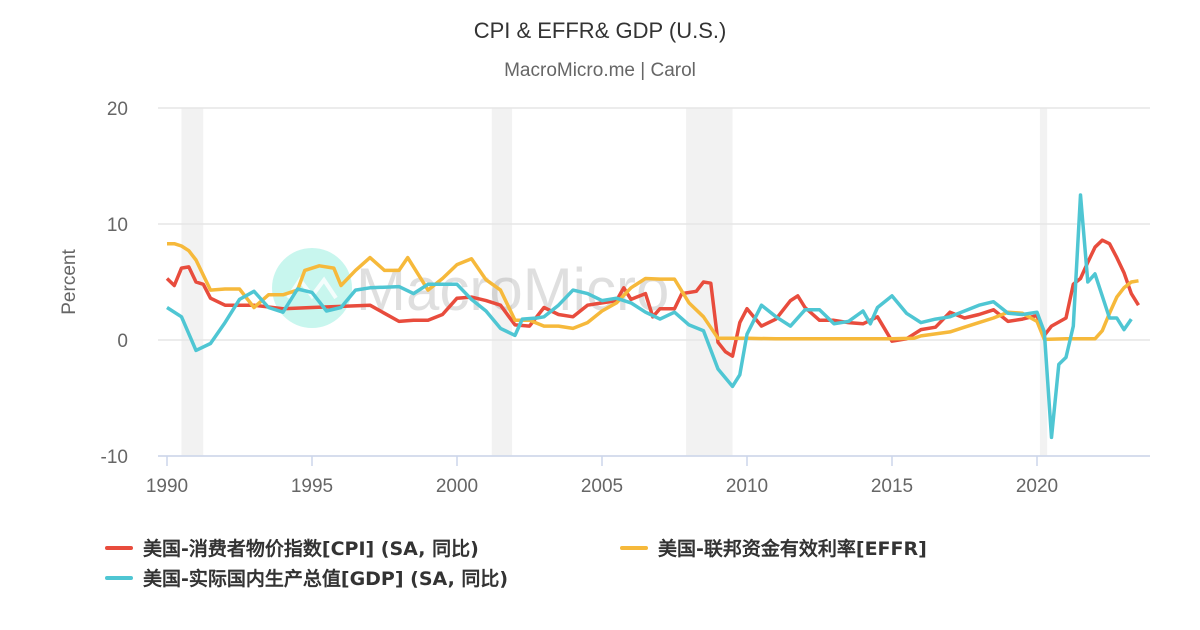 This screenshot has width=1200, height=630. I want to click on x-tick-label: 1995, so click(312, 486).